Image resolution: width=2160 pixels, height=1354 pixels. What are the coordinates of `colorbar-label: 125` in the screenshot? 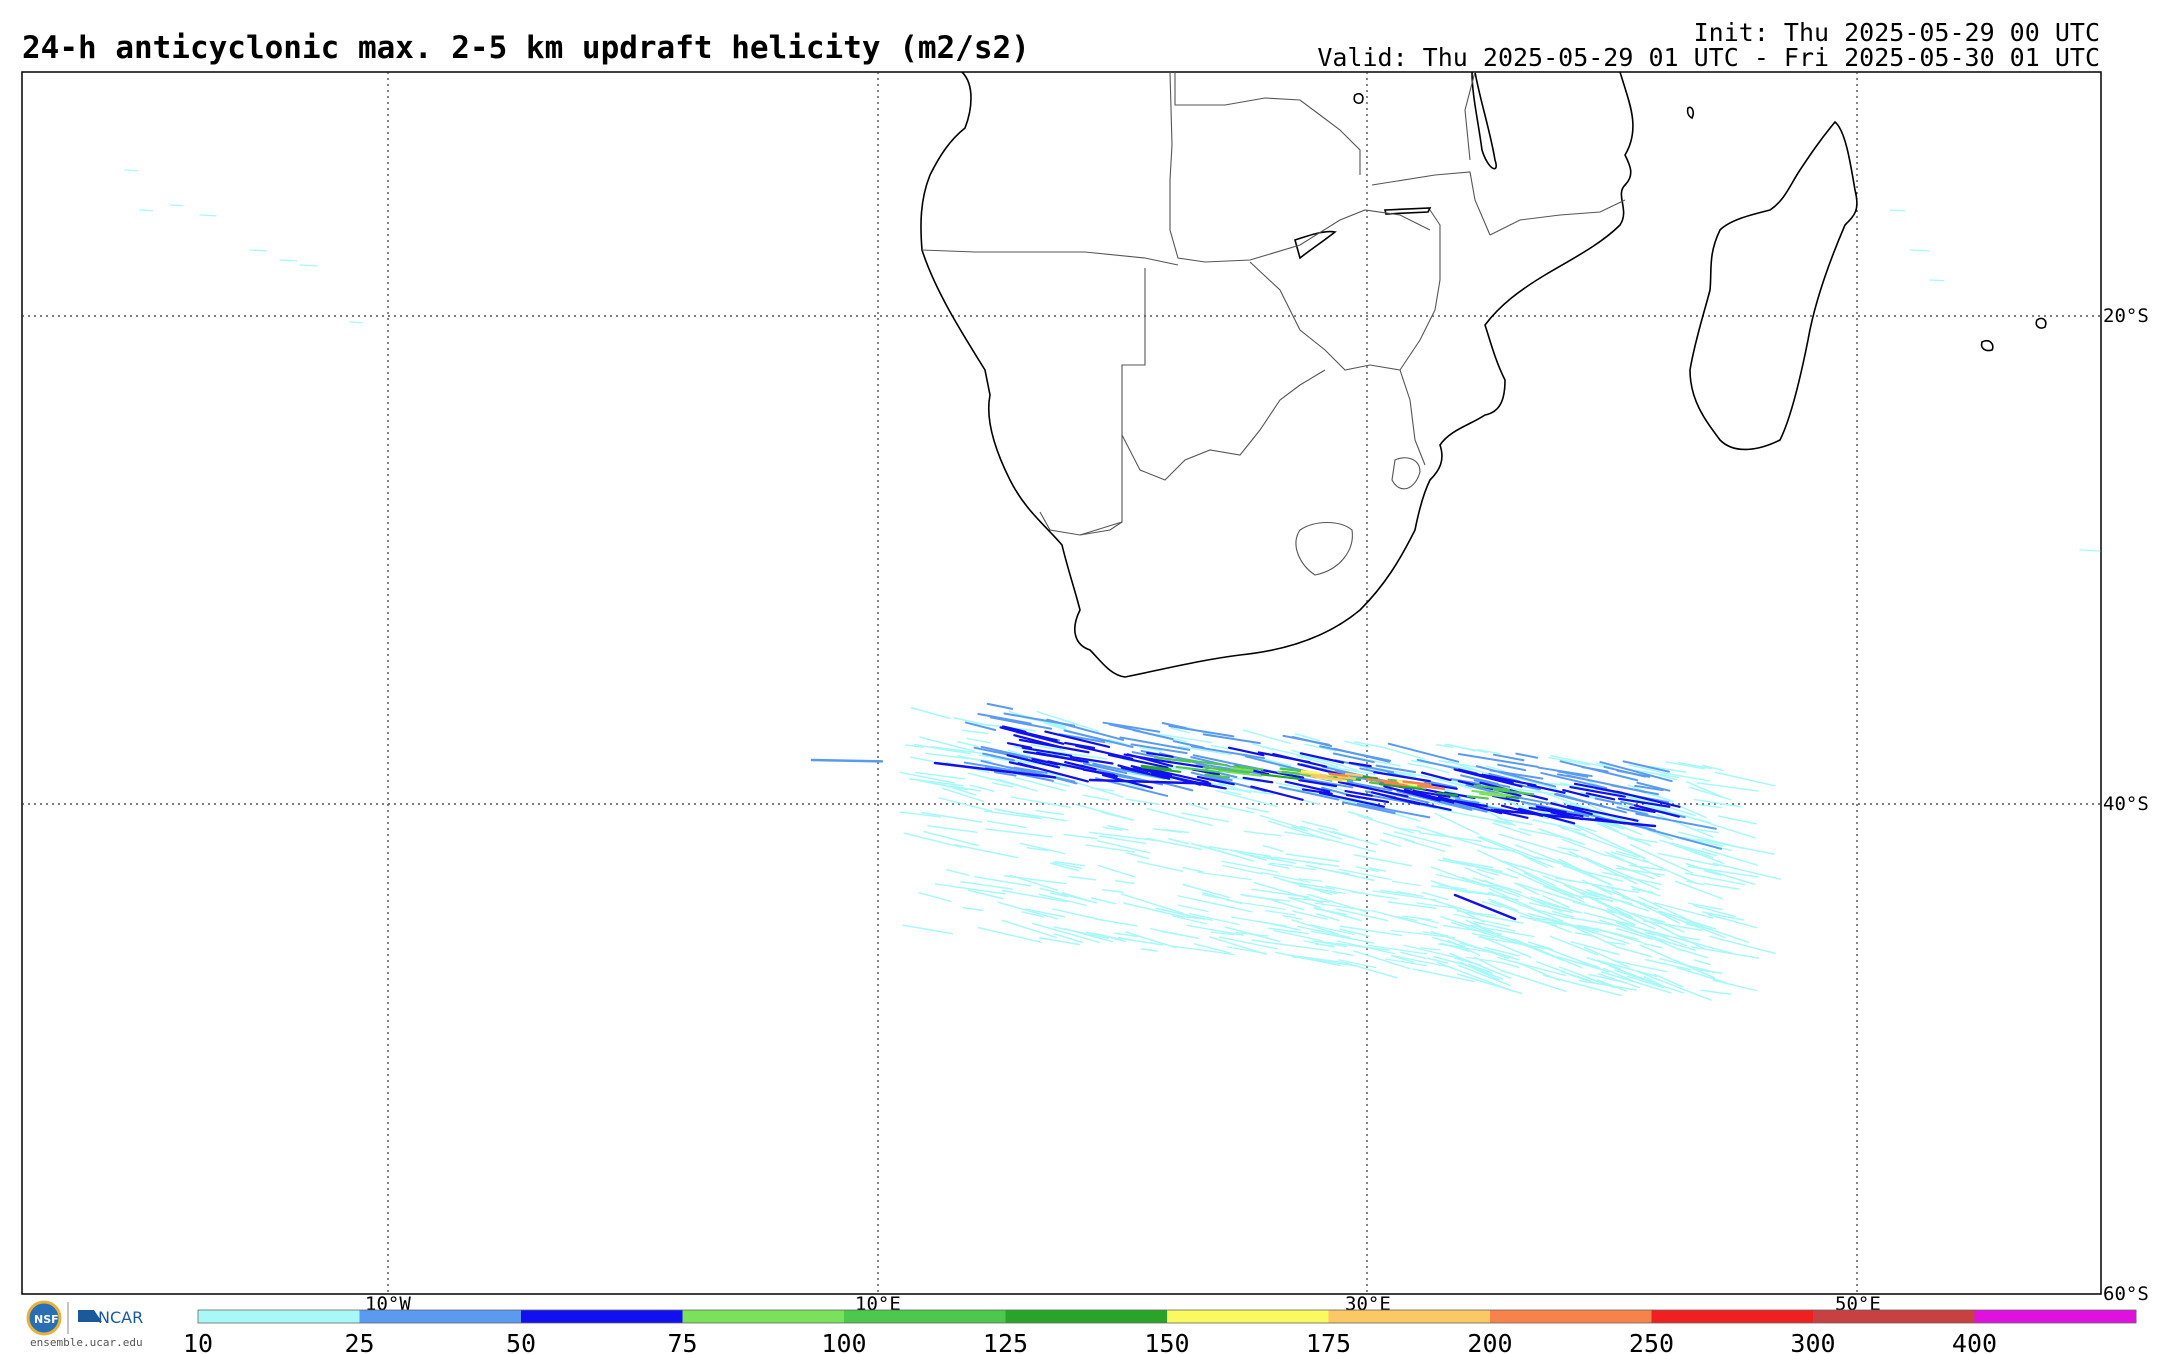 It's located at (1005, 1341).